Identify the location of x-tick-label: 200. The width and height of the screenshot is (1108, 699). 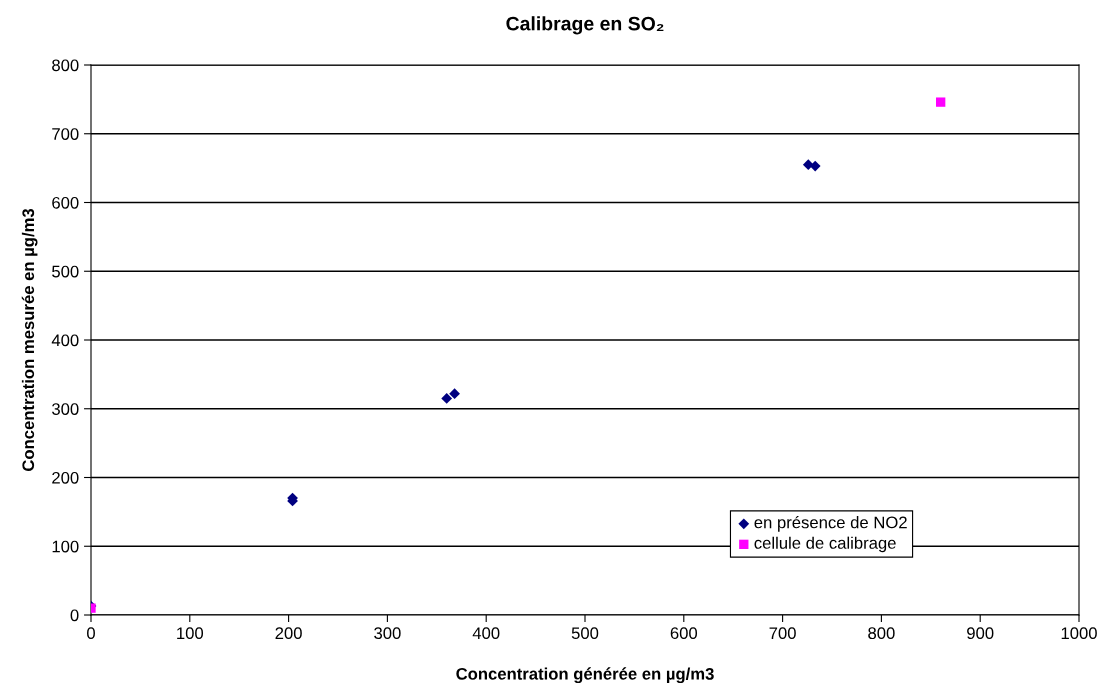
(288, 633).